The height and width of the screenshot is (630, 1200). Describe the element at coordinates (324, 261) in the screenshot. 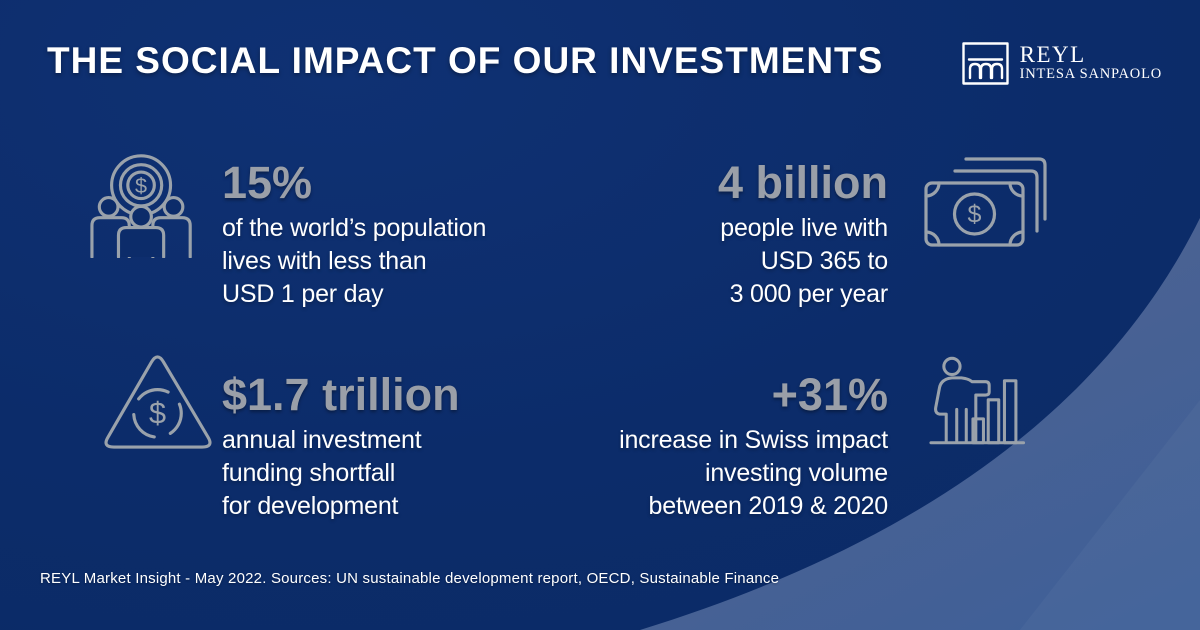

I see `stat-line: lives with less than` at that location.